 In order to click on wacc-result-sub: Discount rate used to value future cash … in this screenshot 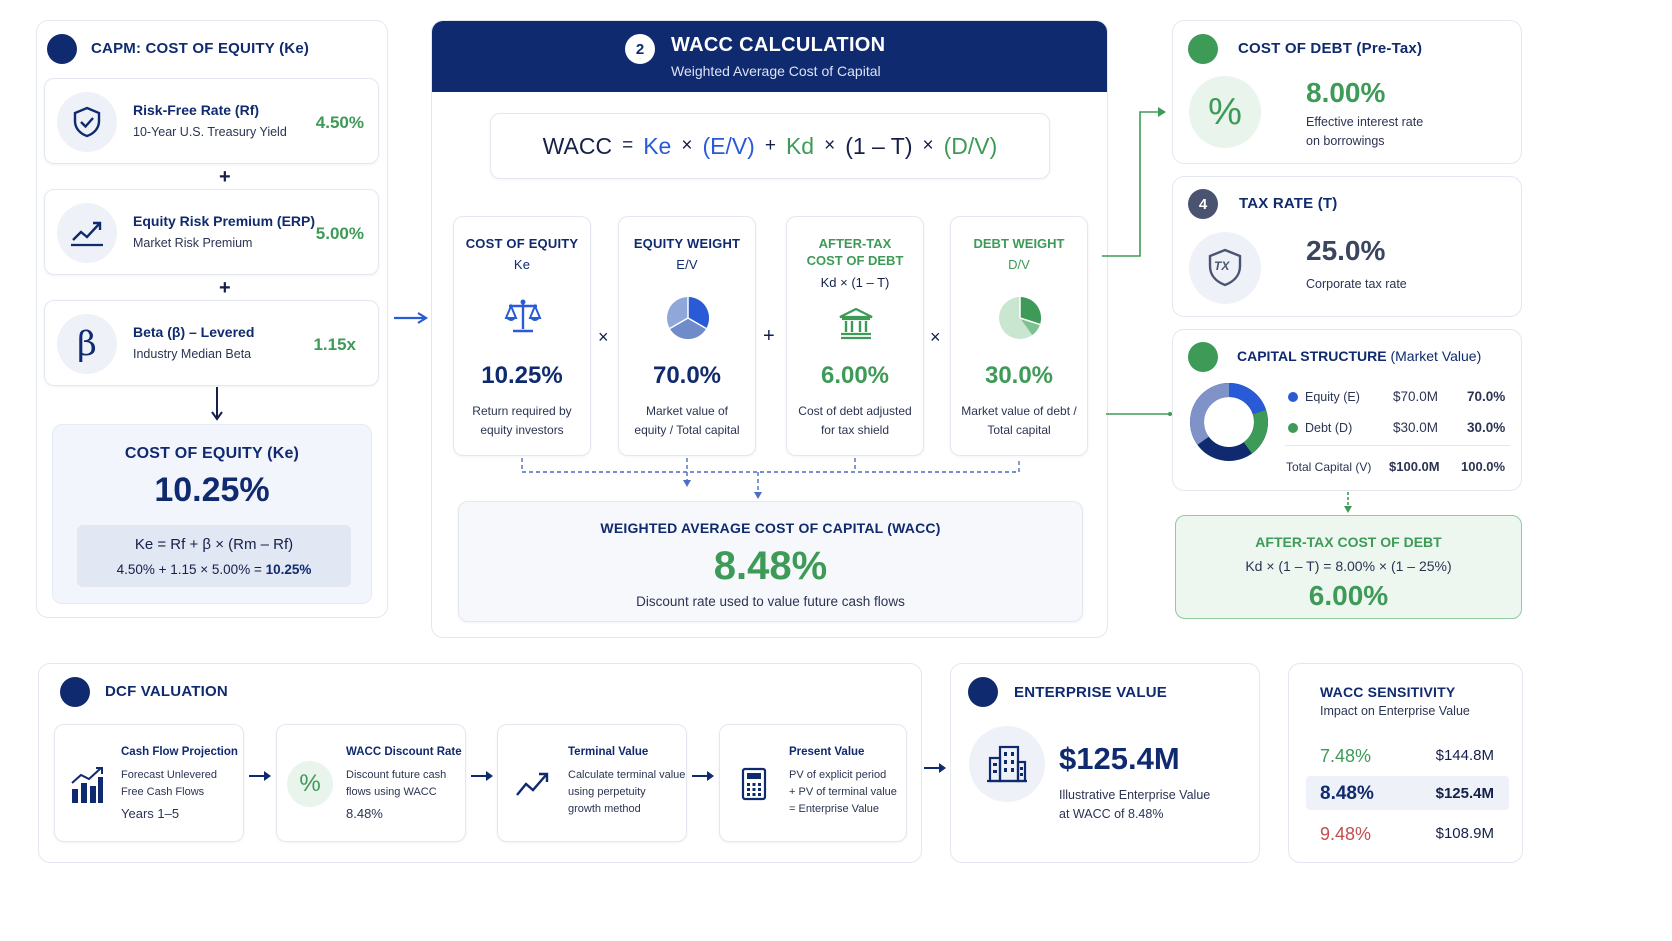, I will do `click(770, 601)`.